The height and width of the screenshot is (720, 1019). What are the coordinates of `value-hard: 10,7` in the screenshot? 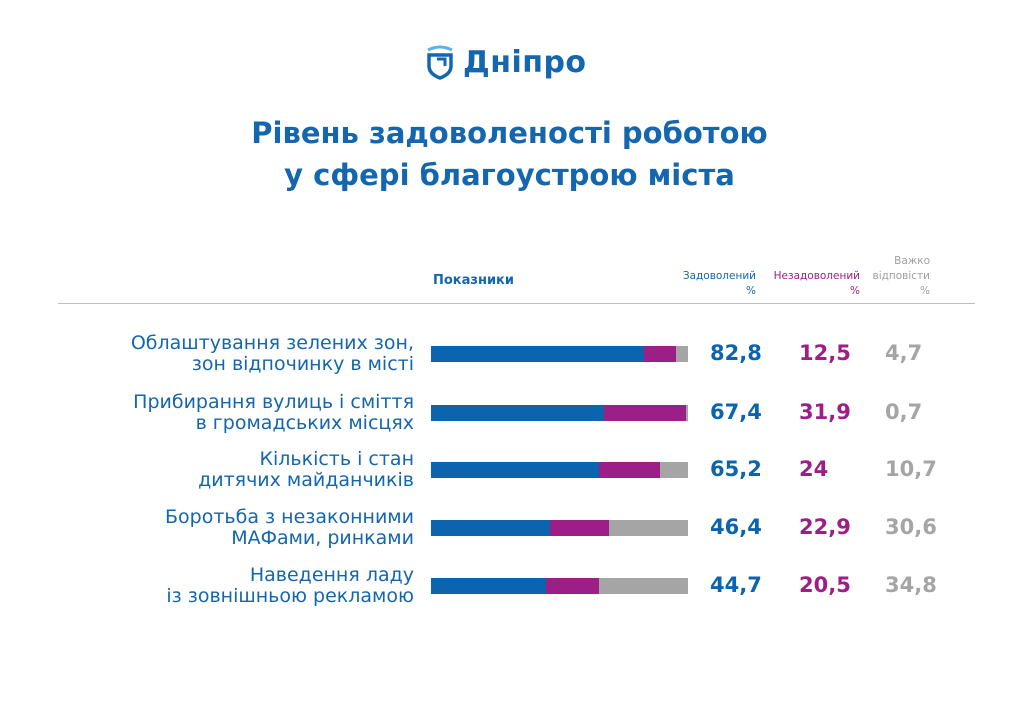 It's located at (911, 469).